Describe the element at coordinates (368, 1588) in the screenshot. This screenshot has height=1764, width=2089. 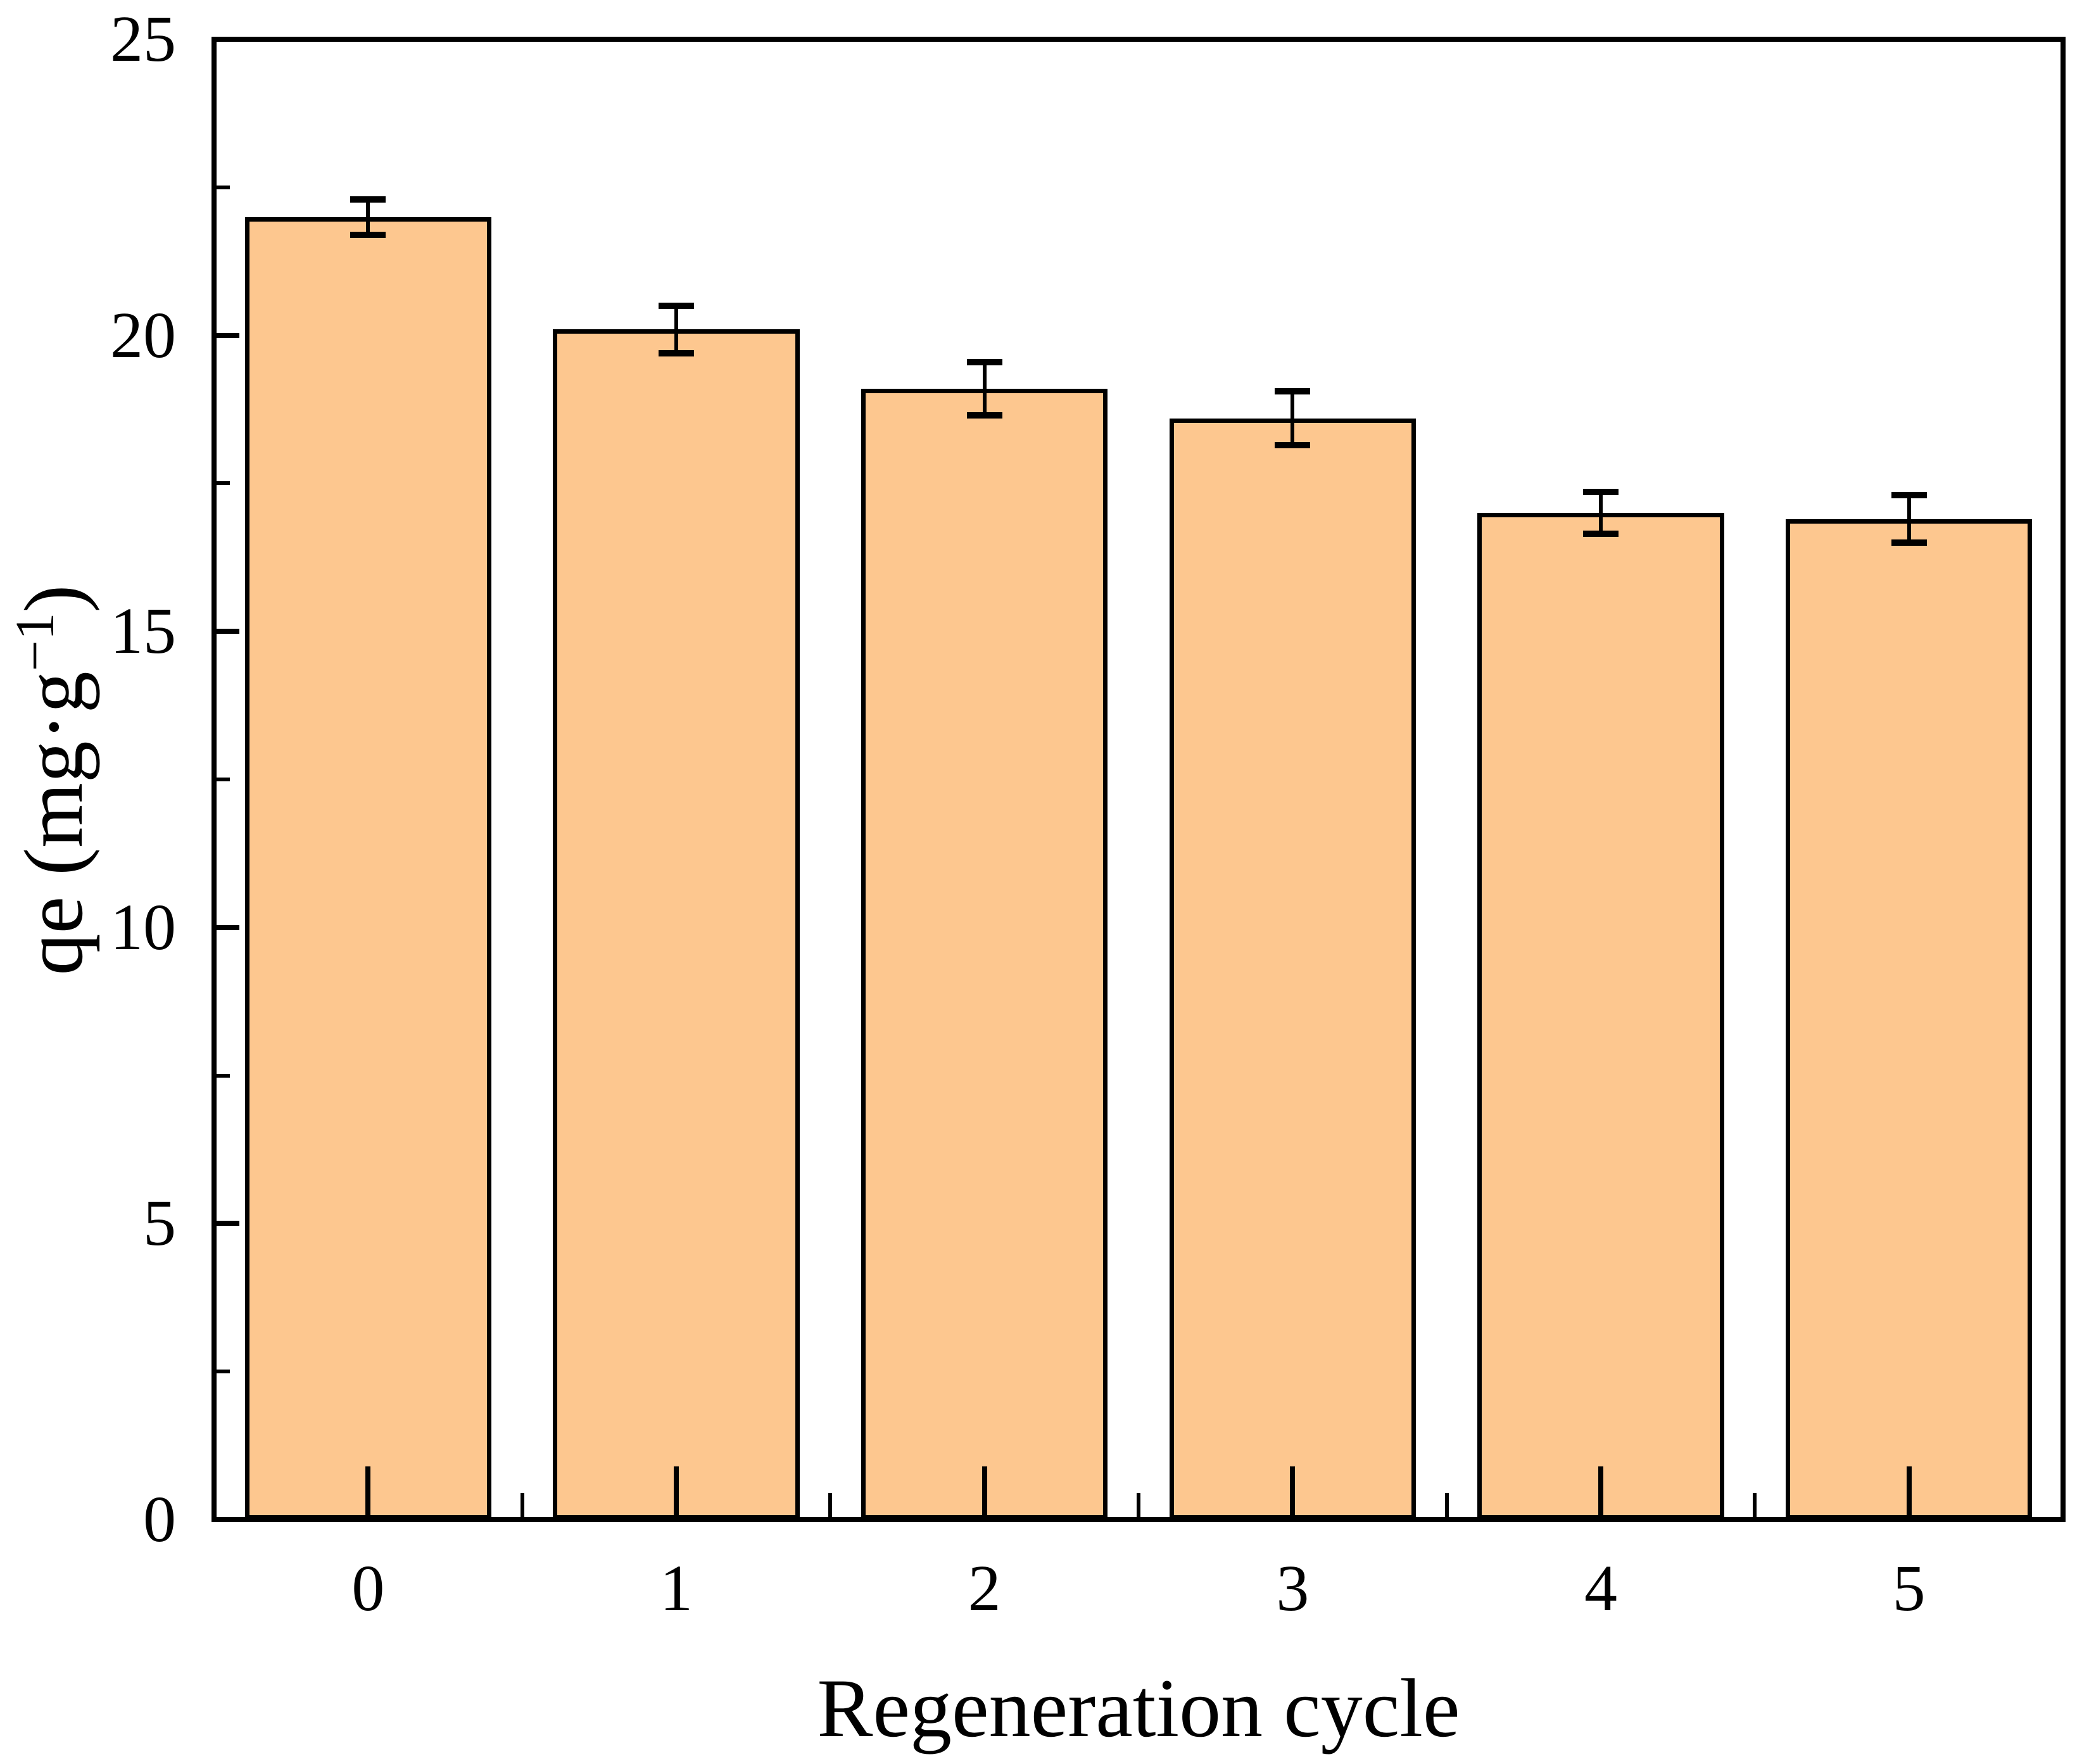
I see `x-tick-label: 0` at that location.